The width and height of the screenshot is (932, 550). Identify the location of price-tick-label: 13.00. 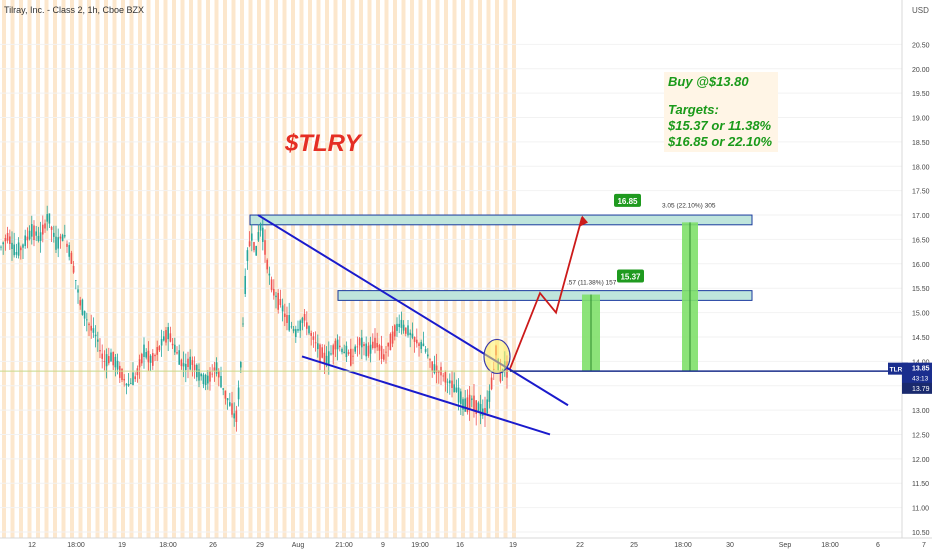
(921, 411).